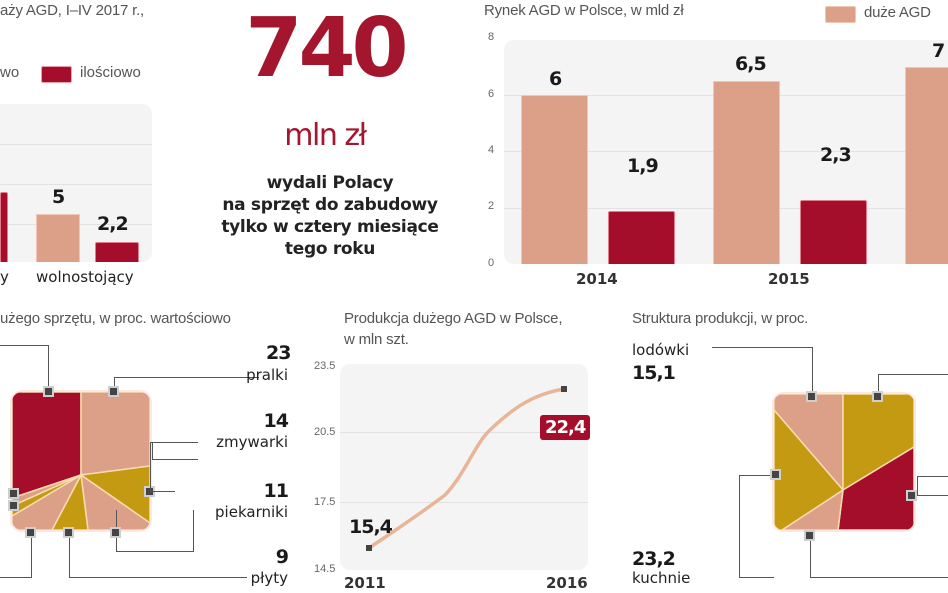 The width and height of the screenshot is (948, 593). What do you see at coordinates (836, 155) in the screenshot?
I see `value-label: 2,3` at bounding box center [836, 155].